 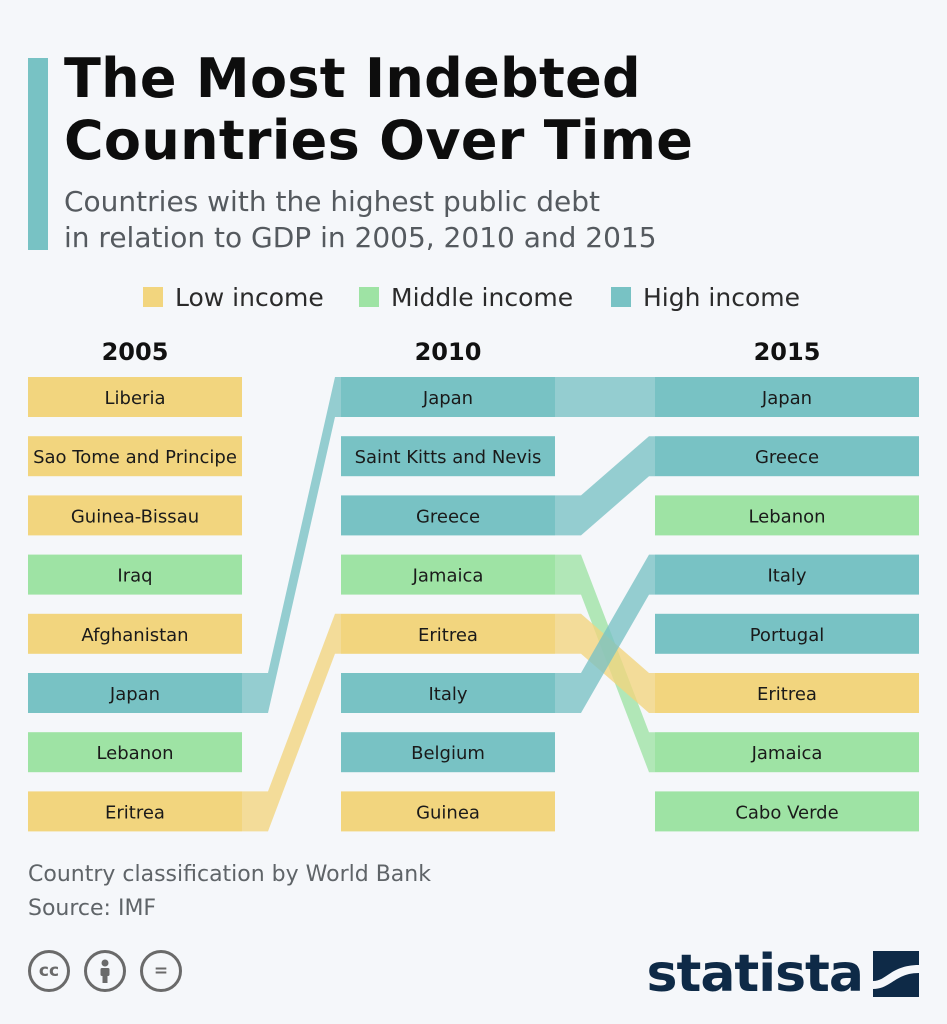 I want to click on label-2015-greece: Greece, so click(x=787, y=457).